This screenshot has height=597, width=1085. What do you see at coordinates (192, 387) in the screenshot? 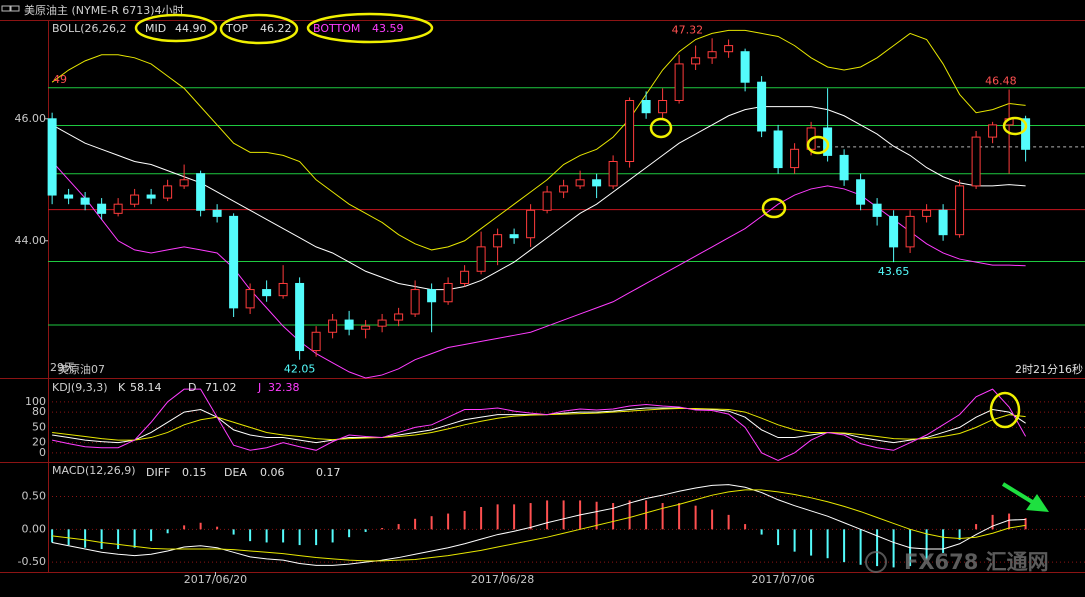
I see `legend-name: D` at bounding box center [192, 387].